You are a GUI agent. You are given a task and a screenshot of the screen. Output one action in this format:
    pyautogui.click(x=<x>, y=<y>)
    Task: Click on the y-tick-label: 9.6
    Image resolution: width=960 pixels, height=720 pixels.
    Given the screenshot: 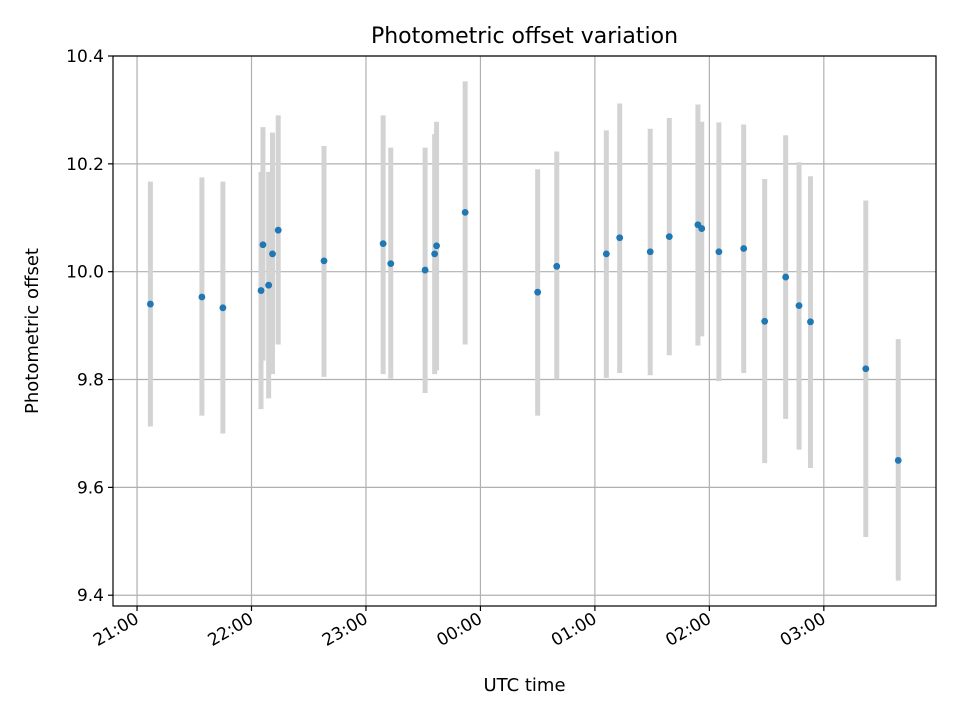 What is the action you would take?
    pyautogui.click(x=90, y=488)
    